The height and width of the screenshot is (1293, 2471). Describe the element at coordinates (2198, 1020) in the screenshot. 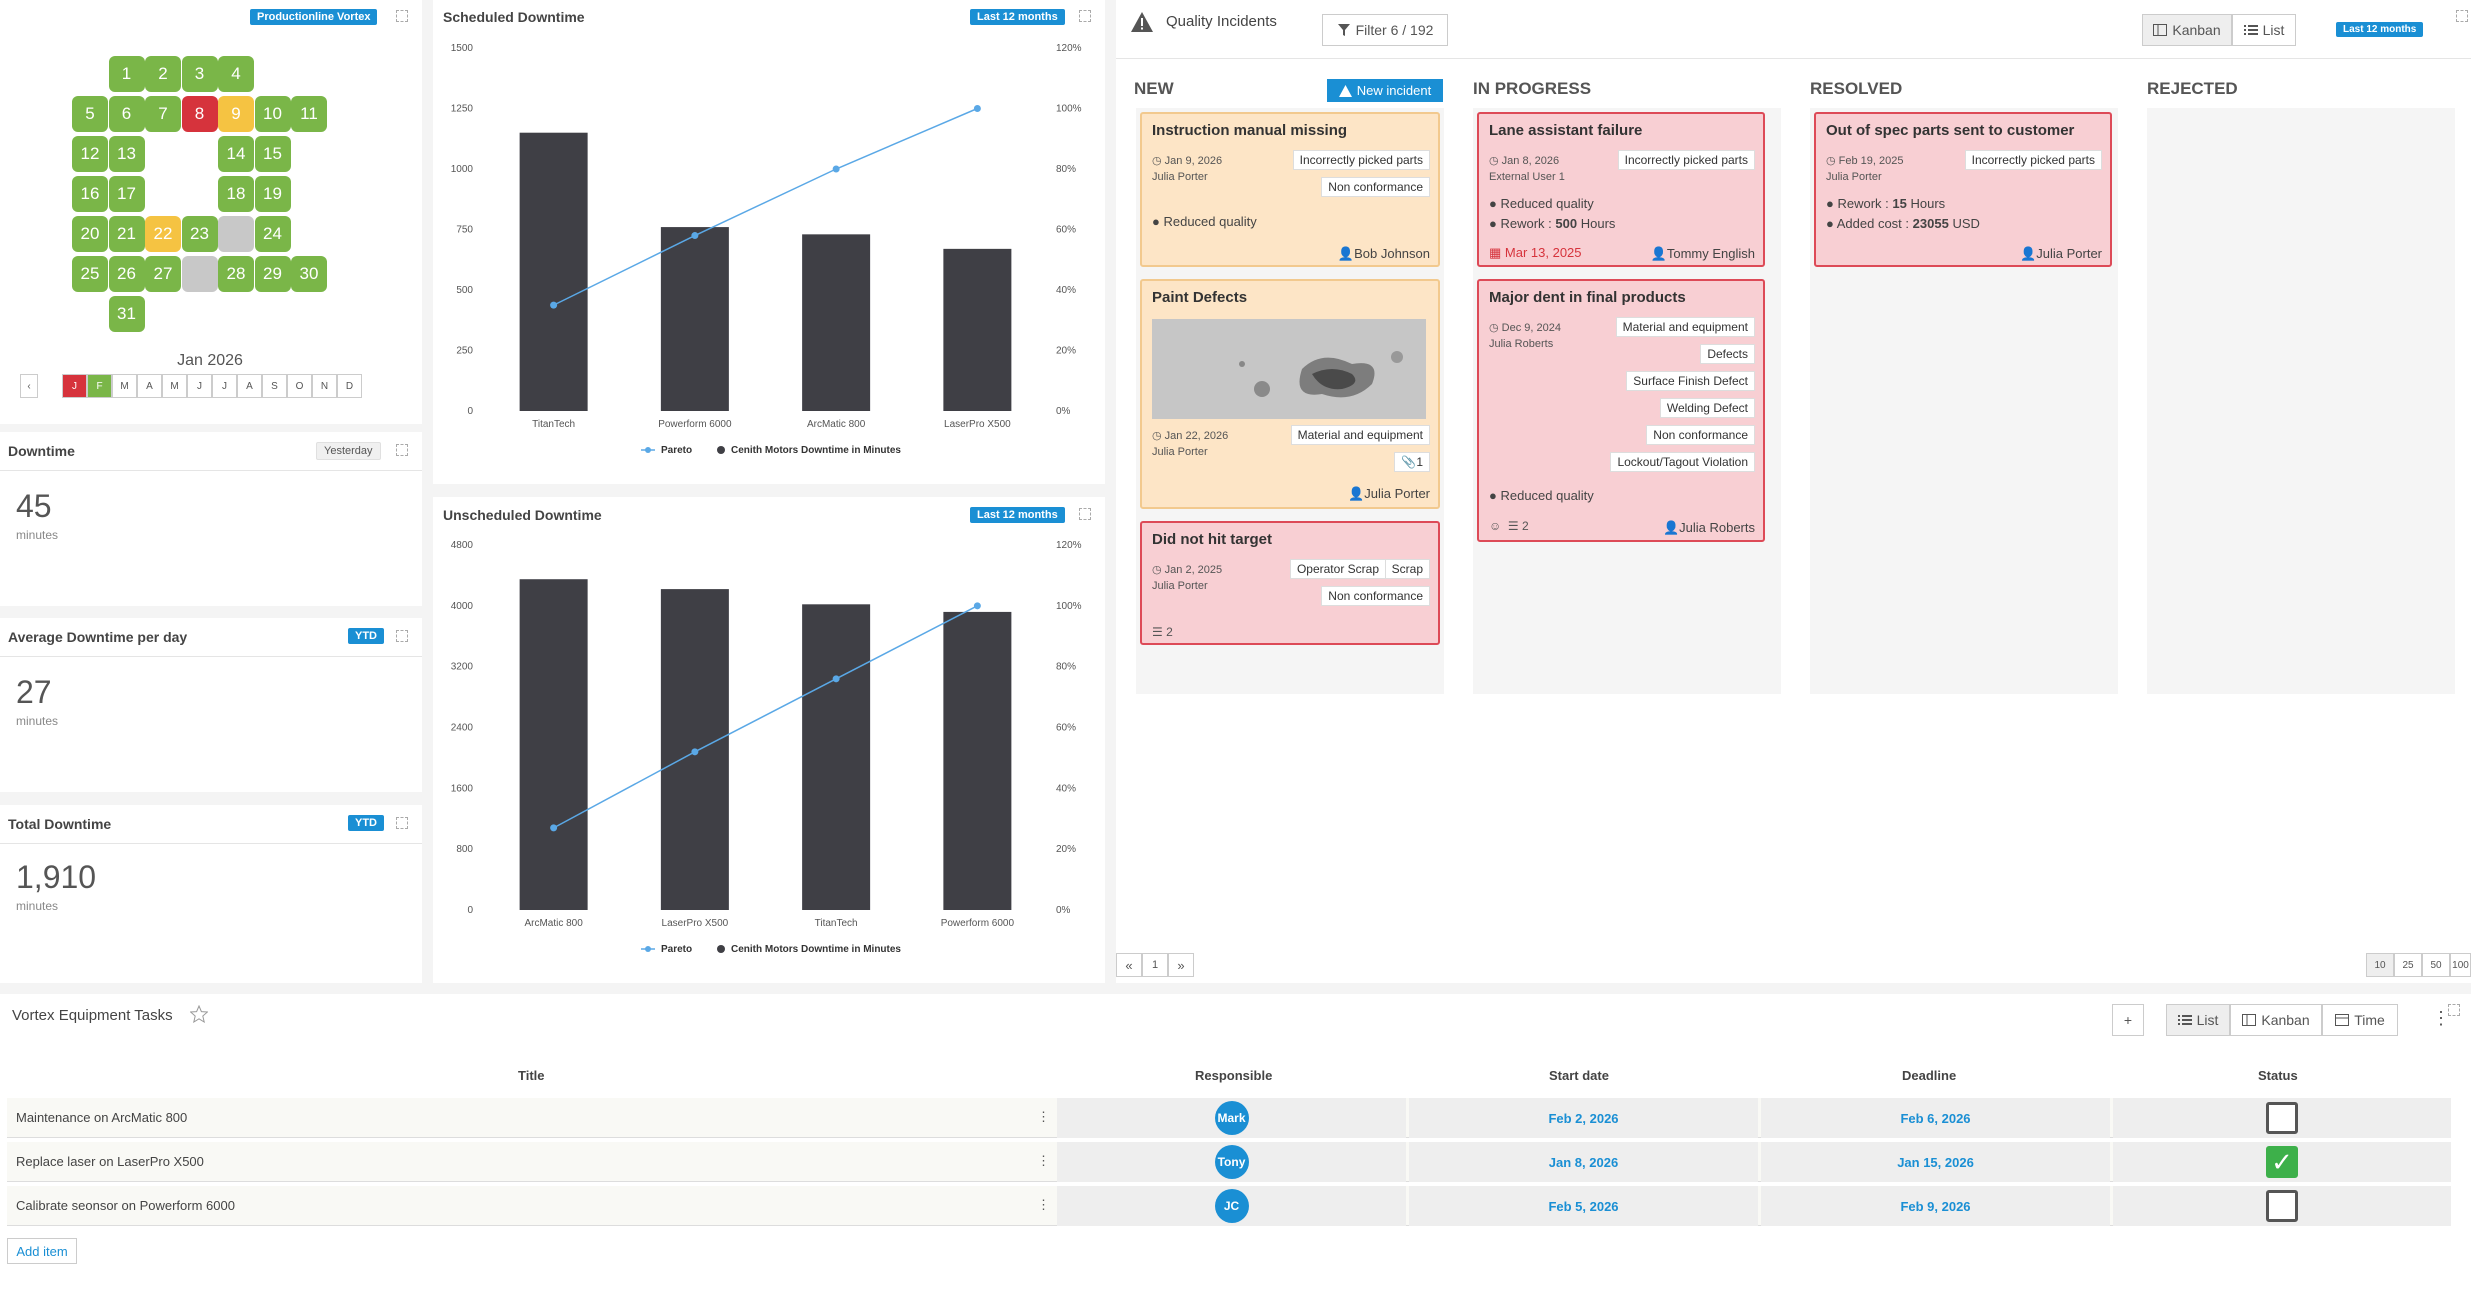

I see `tasks-list-view-button: List` at that location.